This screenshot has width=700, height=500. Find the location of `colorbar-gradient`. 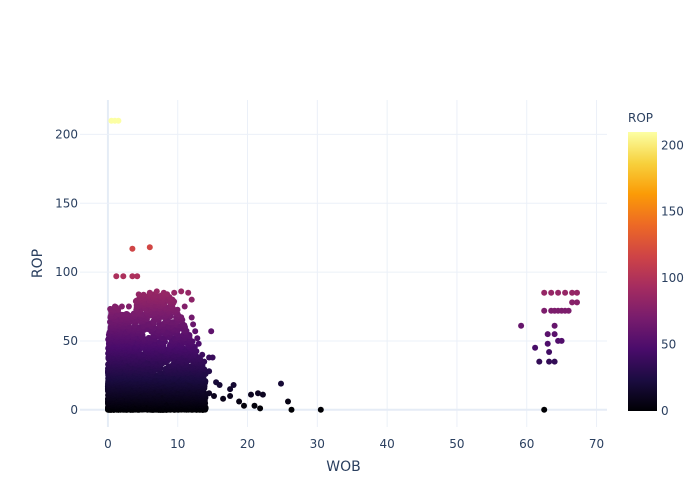

colorbar-gradient is located at coordinates (642, 271).